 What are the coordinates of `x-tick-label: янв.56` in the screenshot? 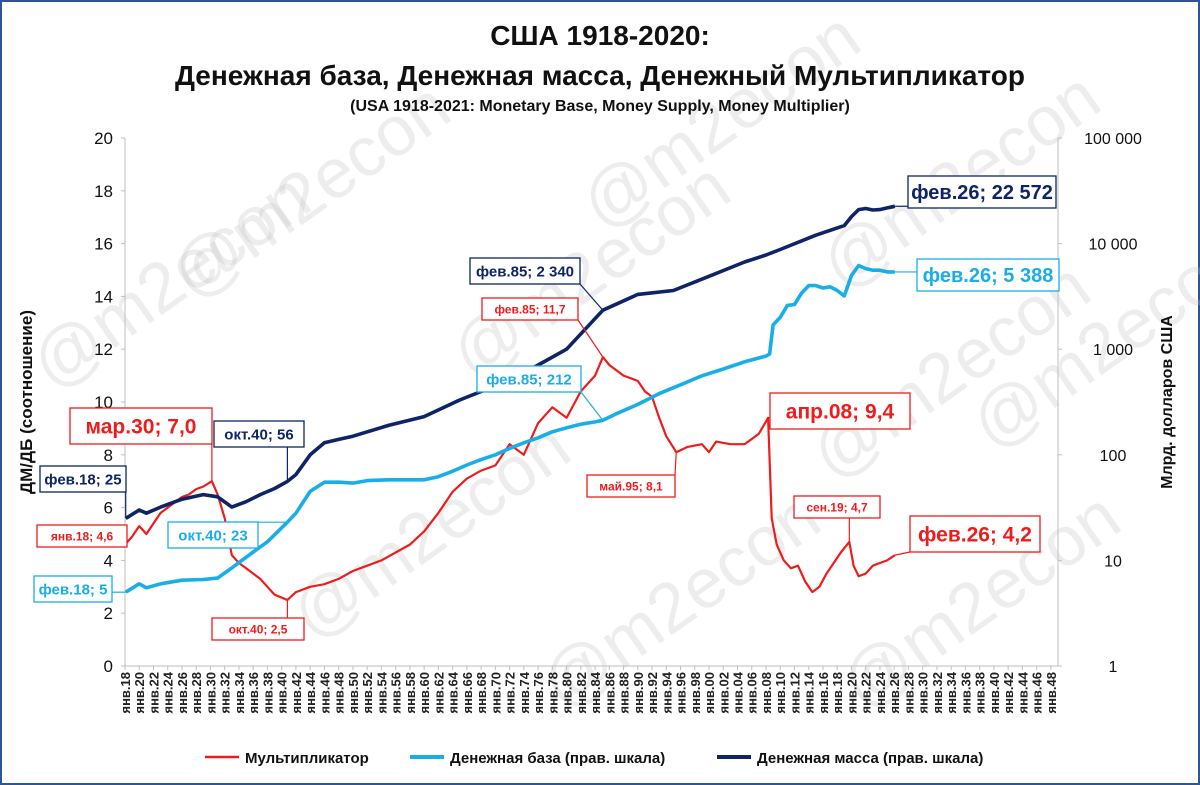 It's located at (396, 693).